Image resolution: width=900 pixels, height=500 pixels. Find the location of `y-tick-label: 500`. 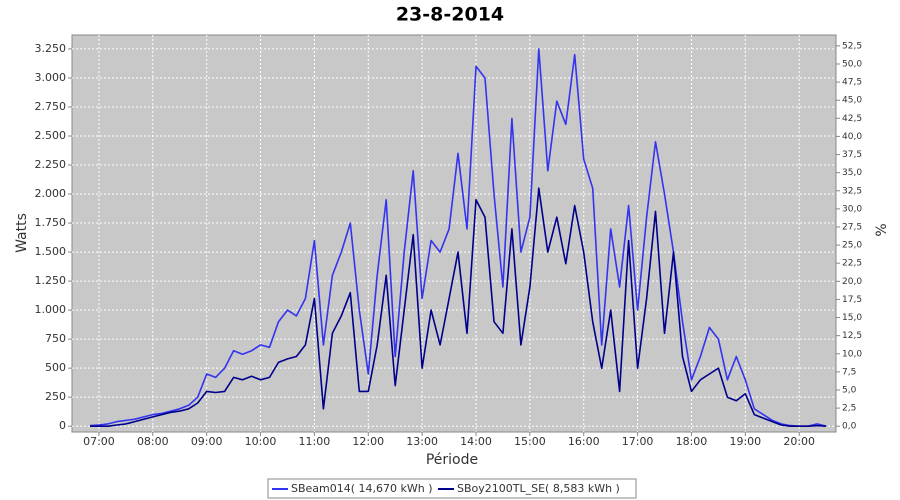

y-tick-label: 500 is located at coordinates (55, 367).